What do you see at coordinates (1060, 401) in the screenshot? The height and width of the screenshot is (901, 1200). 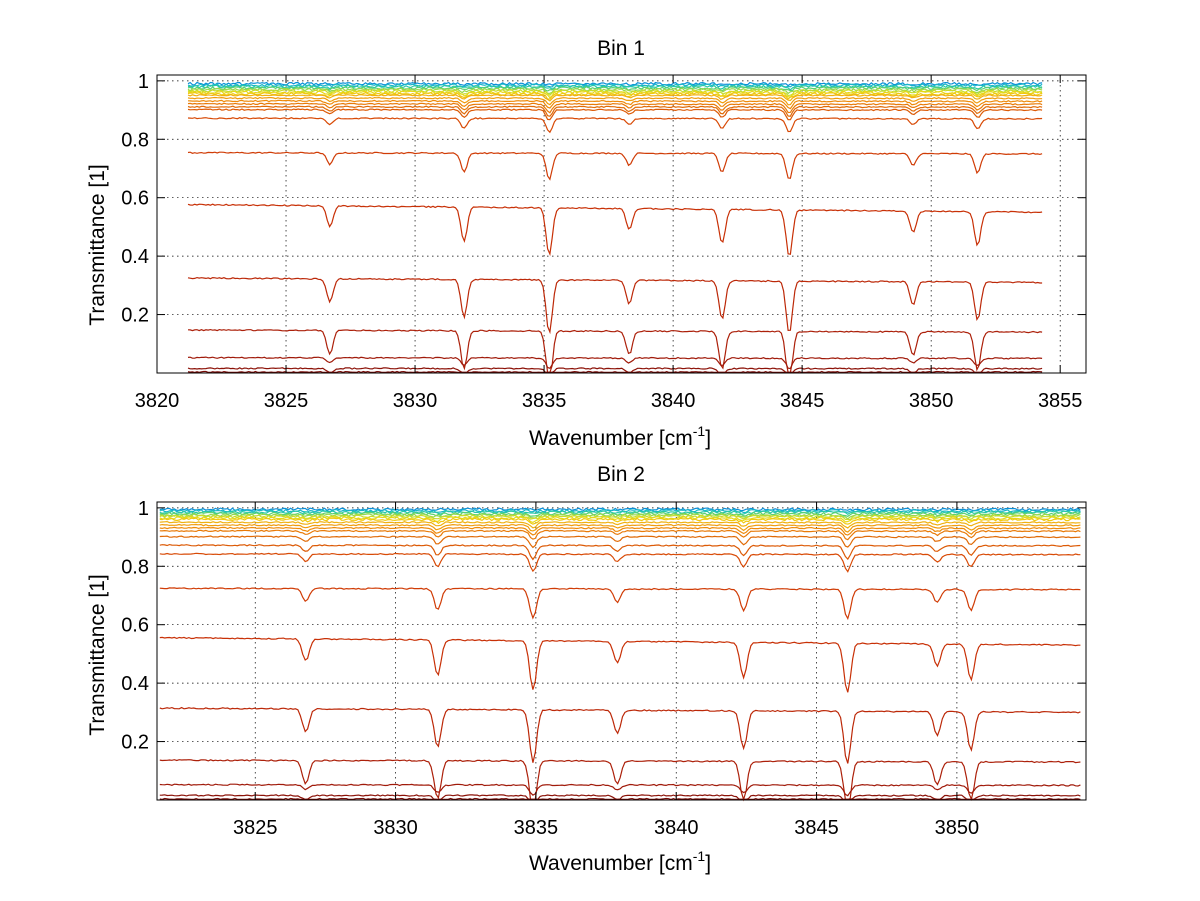 I see `x-tick-label: 3855` at bounding box center [1060, 401].